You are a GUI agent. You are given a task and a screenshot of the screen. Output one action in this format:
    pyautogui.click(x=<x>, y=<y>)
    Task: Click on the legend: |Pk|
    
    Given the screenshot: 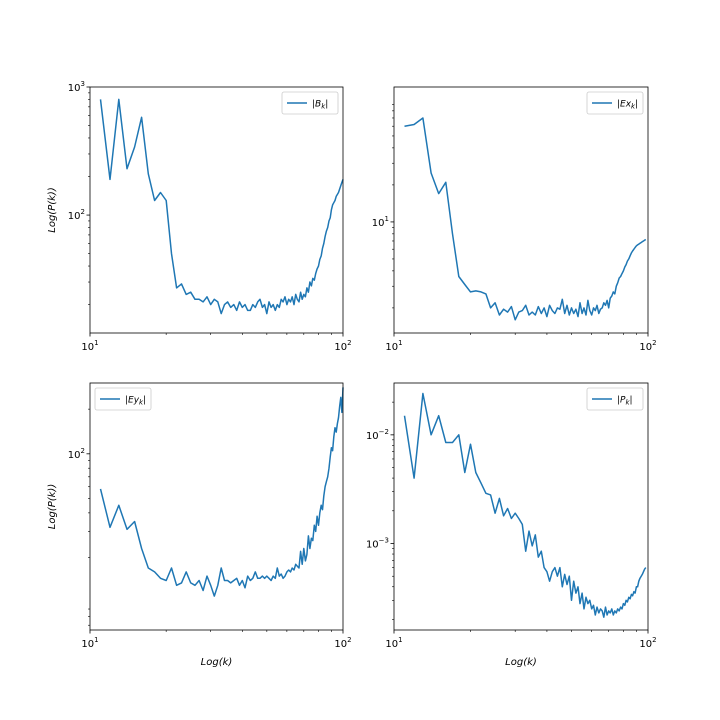 What is the action you would take?
    pyautogui.click(x=615, y=399)
    